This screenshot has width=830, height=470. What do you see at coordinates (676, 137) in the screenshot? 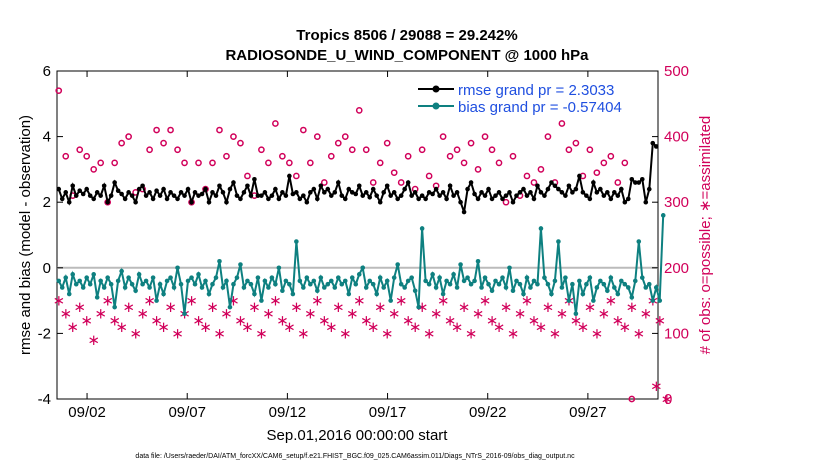
I see `y-tick-label-right: 400` at bounding box center [676, 137].